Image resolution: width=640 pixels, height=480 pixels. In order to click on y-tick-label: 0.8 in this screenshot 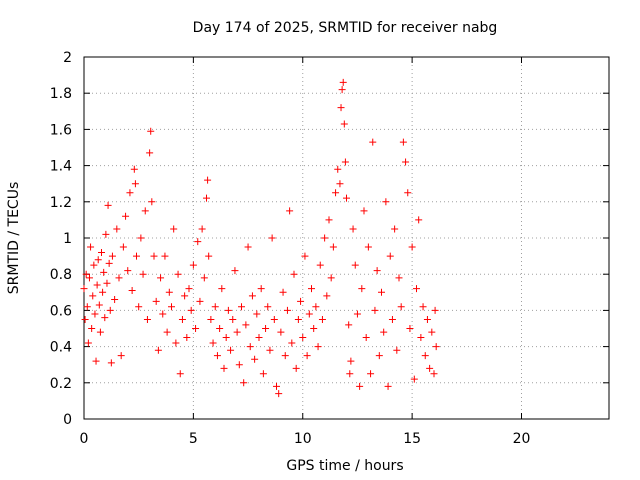, I will do `click(61, 275)`.